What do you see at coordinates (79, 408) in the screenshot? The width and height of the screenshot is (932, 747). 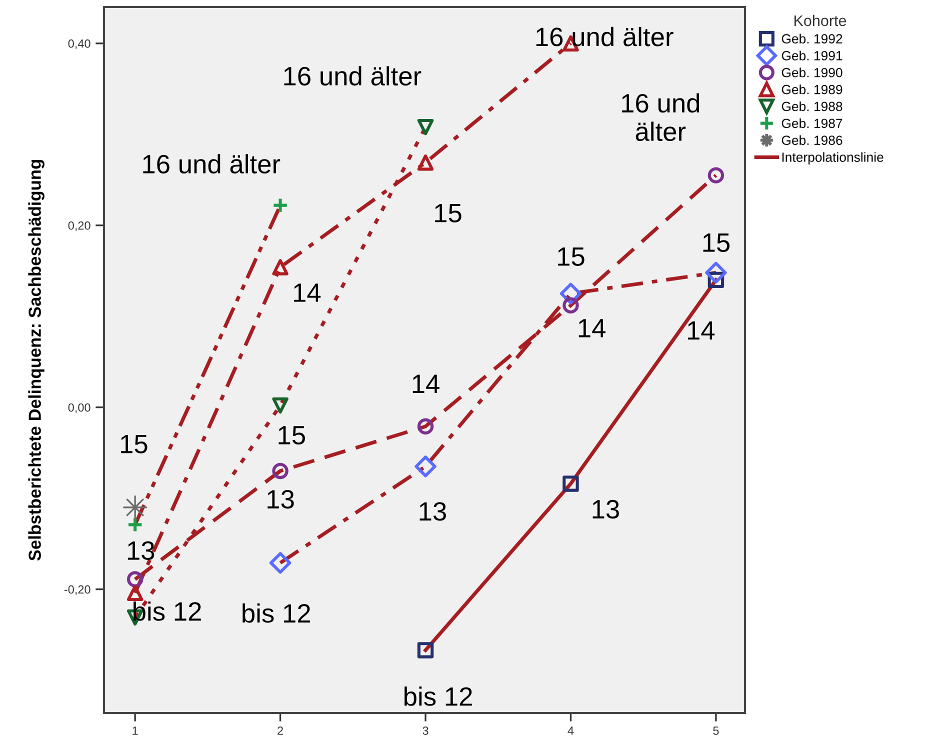 I see `y-tick-label: 0,00` at bounding box center [79, 408].